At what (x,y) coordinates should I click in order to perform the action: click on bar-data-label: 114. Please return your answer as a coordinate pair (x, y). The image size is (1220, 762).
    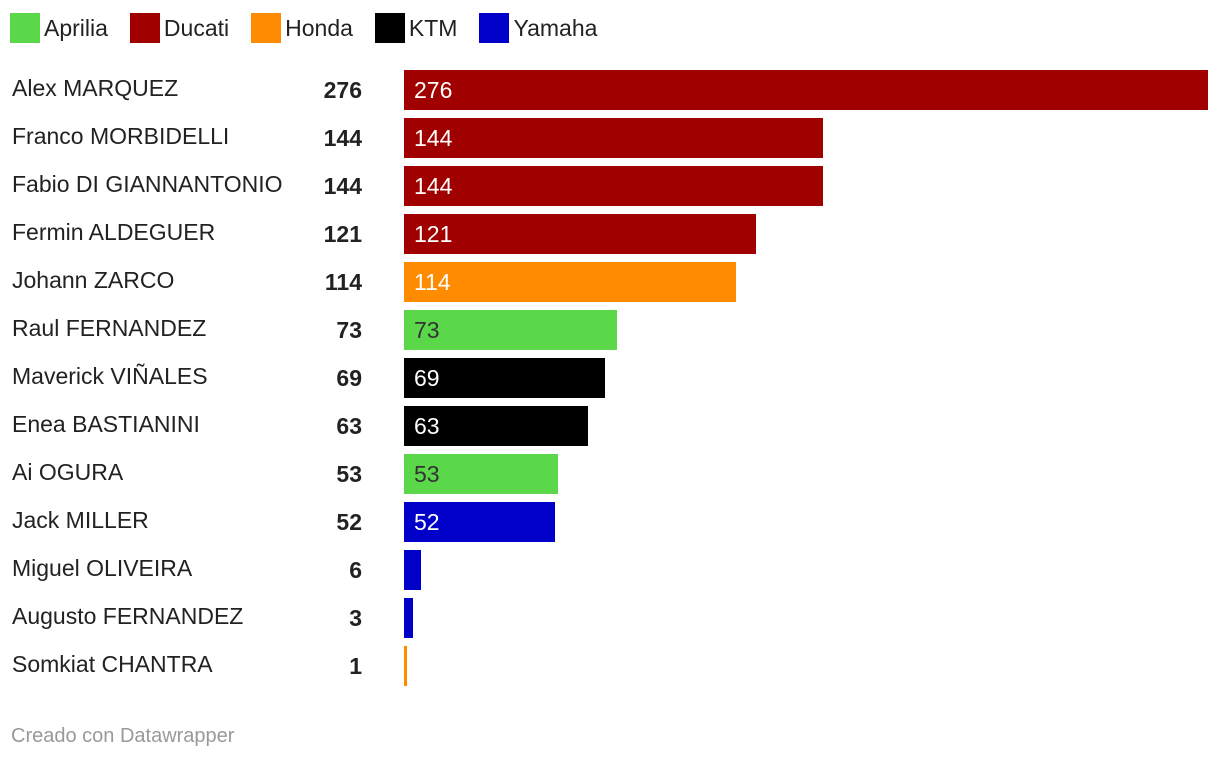
    Looking at the image, I should click on (432, 282).